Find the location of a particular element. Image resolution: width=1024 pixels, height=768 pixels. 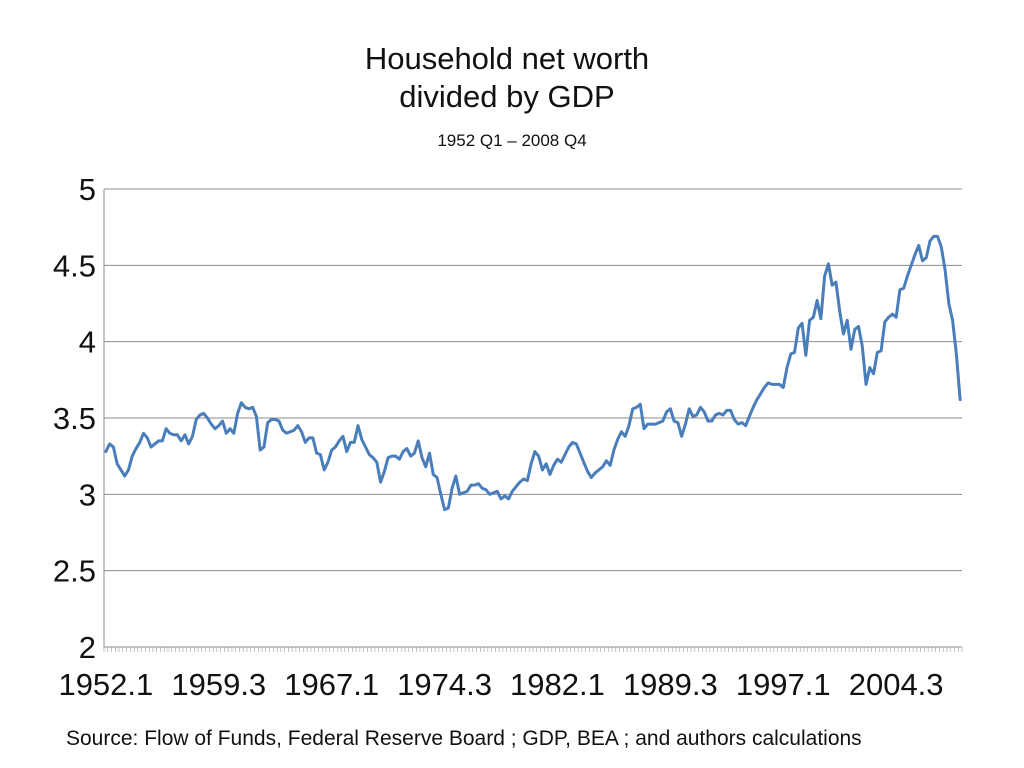

x-tick-label: 1982.1 is located at coordinates (557, 684).